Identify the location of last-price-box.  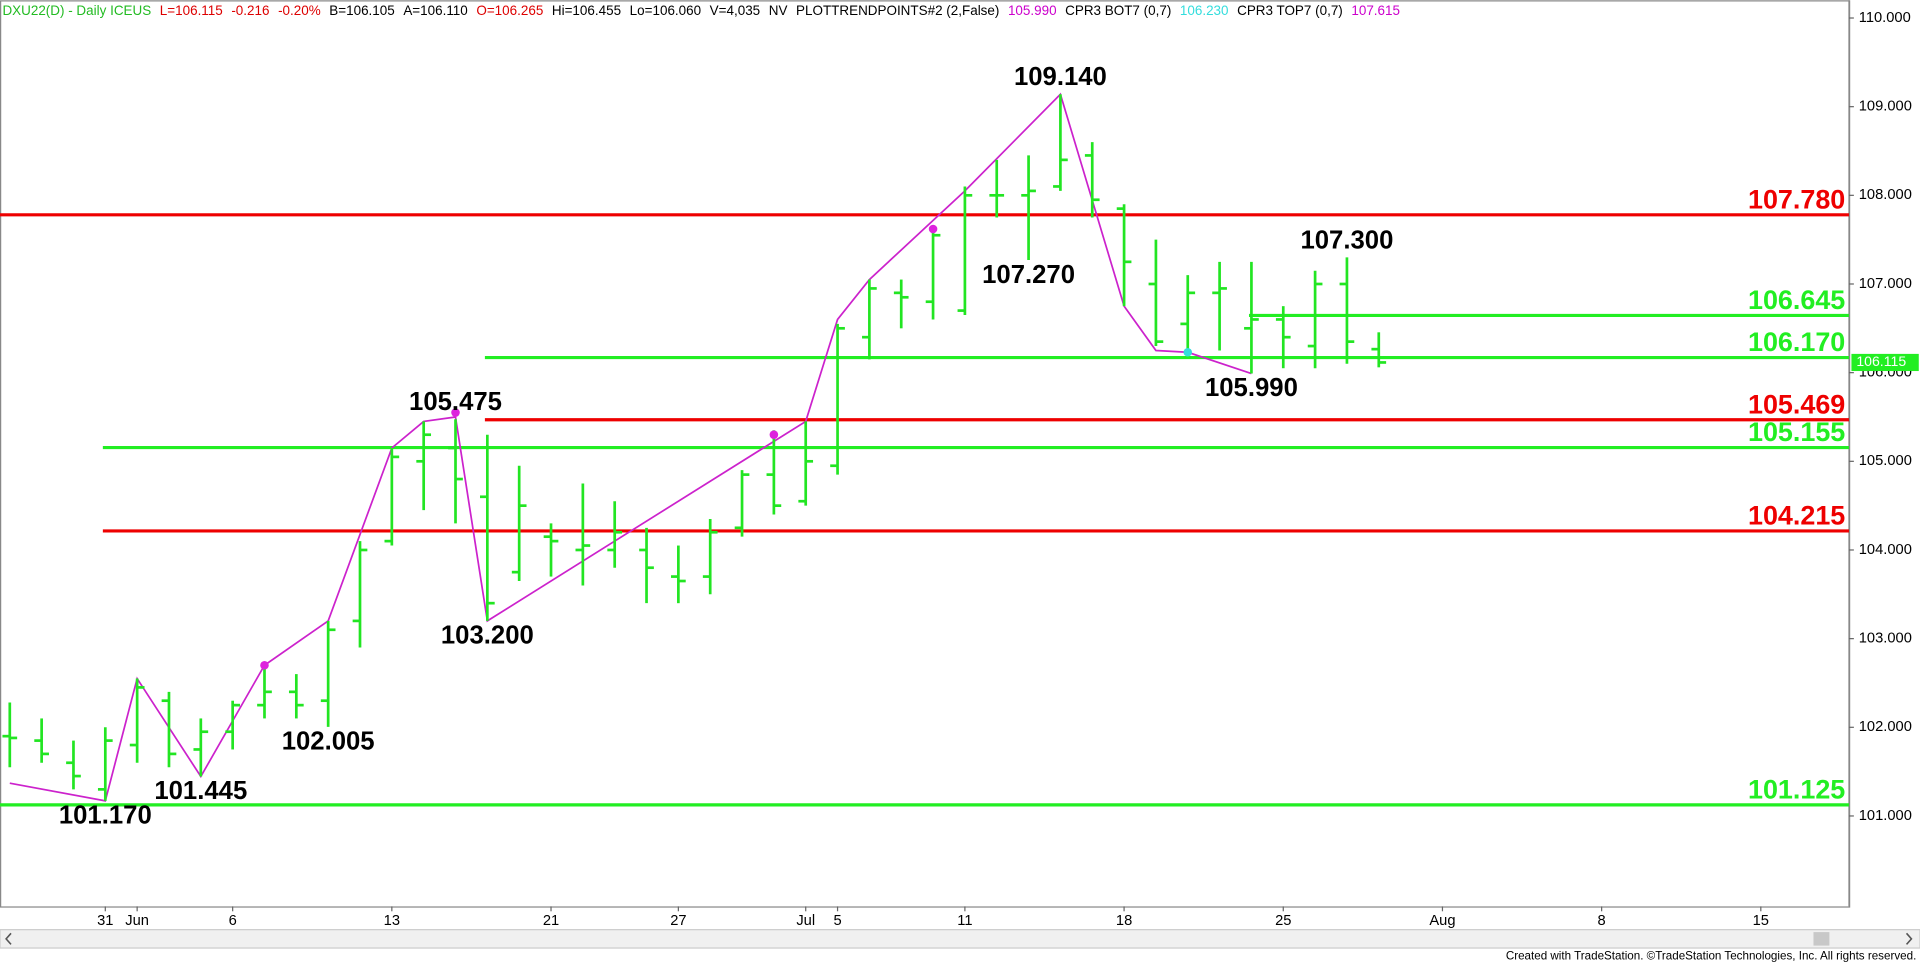
(1885, 362).